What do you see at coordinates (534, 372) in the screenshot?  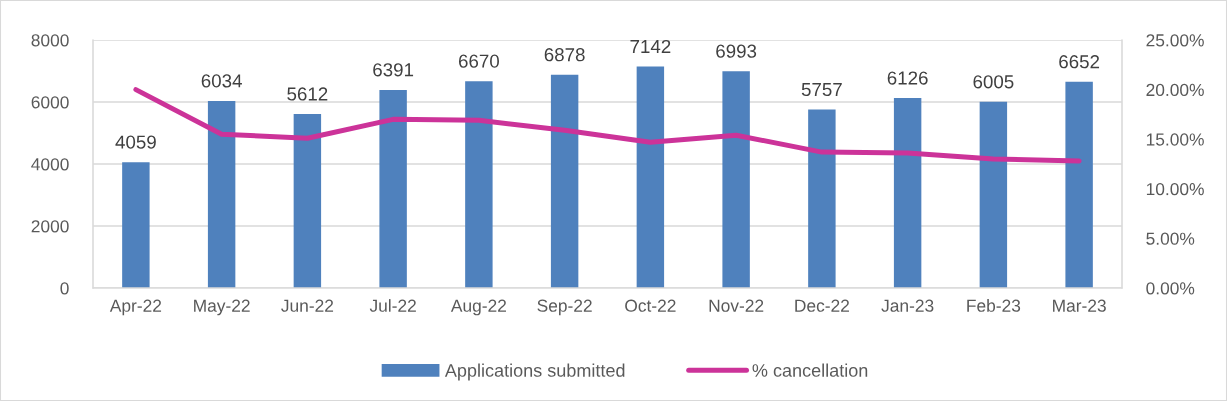 I see `legend-label: Applications submitted` at bounding box center [534, 372].